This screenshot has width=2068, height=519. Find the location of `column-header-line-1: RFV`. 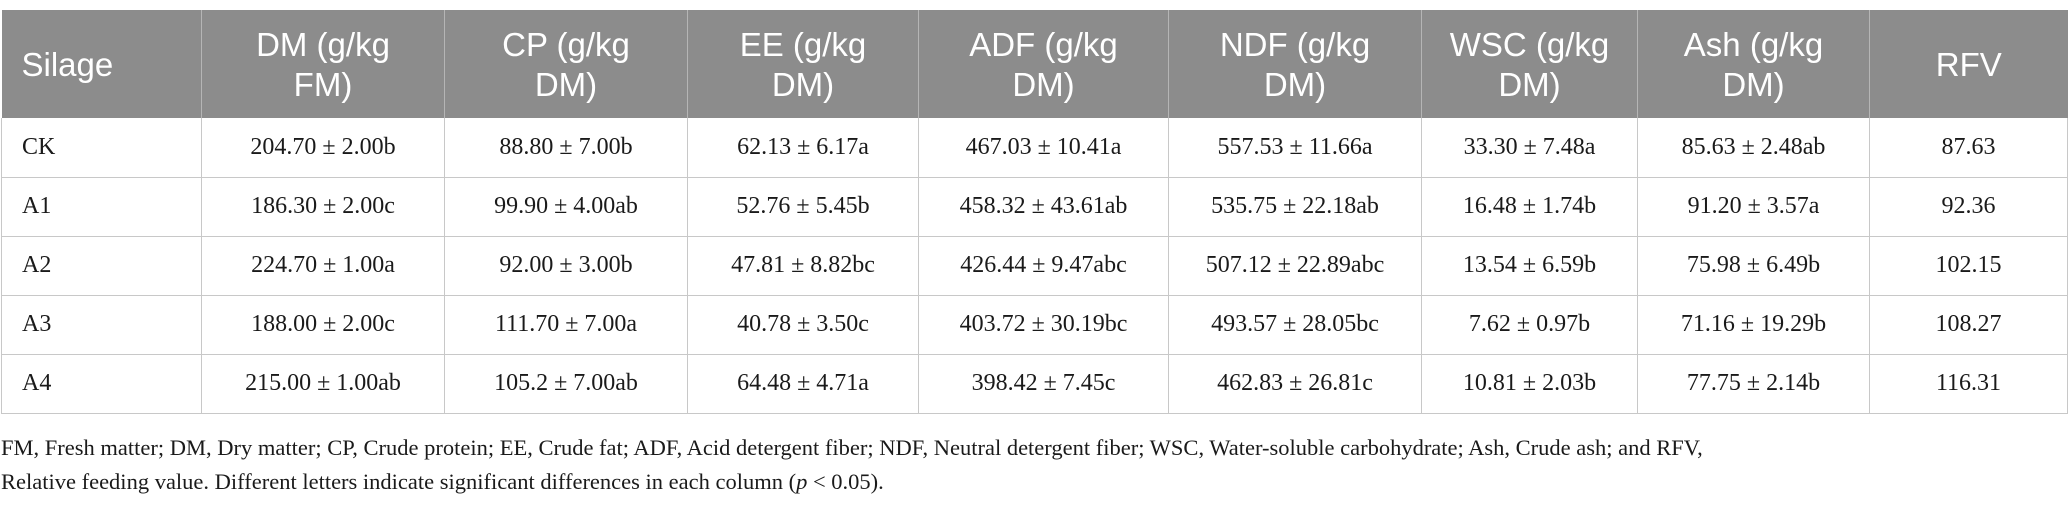

column-header-line-1: RFV is located at coordinates (1968, 64).